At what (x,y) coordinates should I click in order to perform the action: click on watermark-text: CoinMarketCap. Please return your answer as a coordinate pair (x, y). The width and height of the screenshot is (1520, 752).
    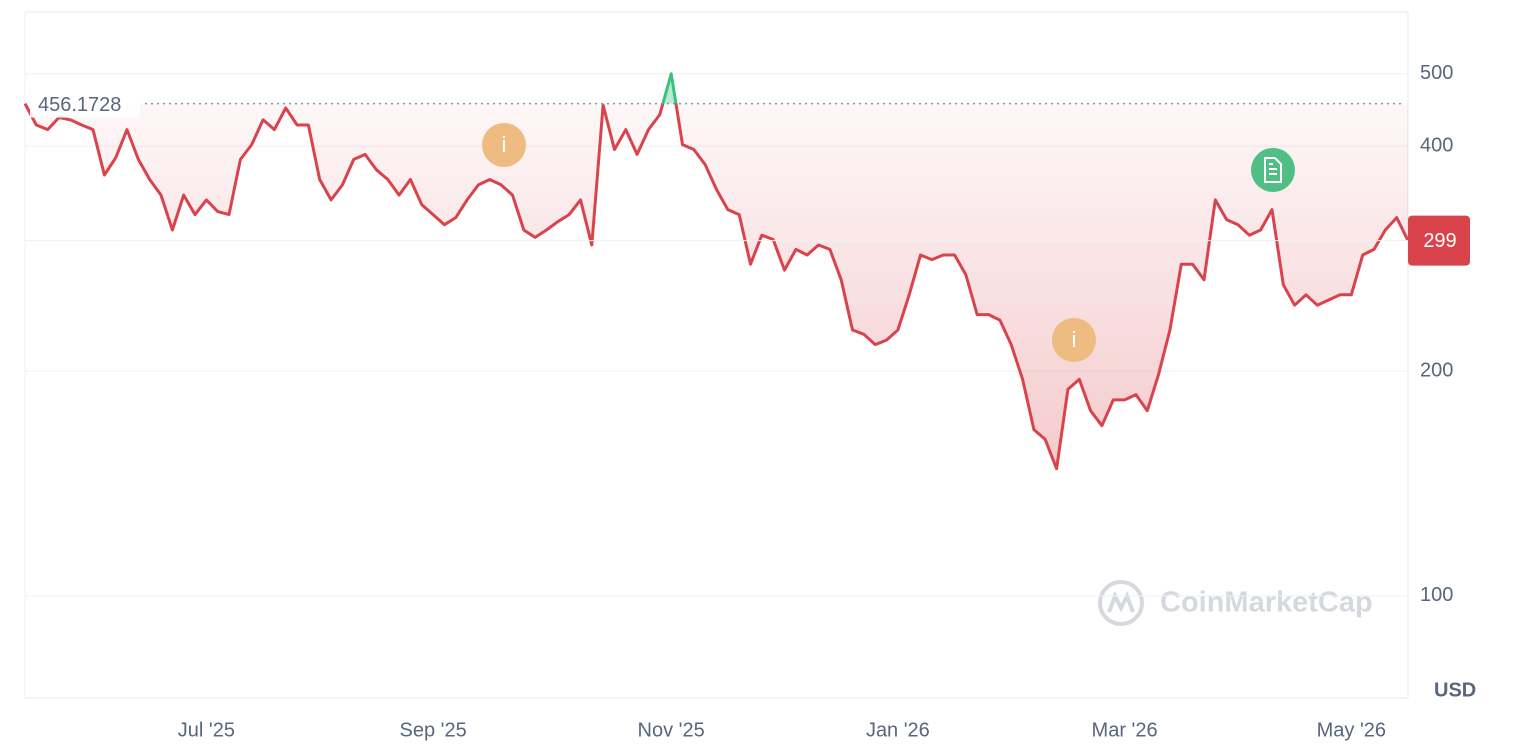
    Looking at the image, I should click on (1266, 603).